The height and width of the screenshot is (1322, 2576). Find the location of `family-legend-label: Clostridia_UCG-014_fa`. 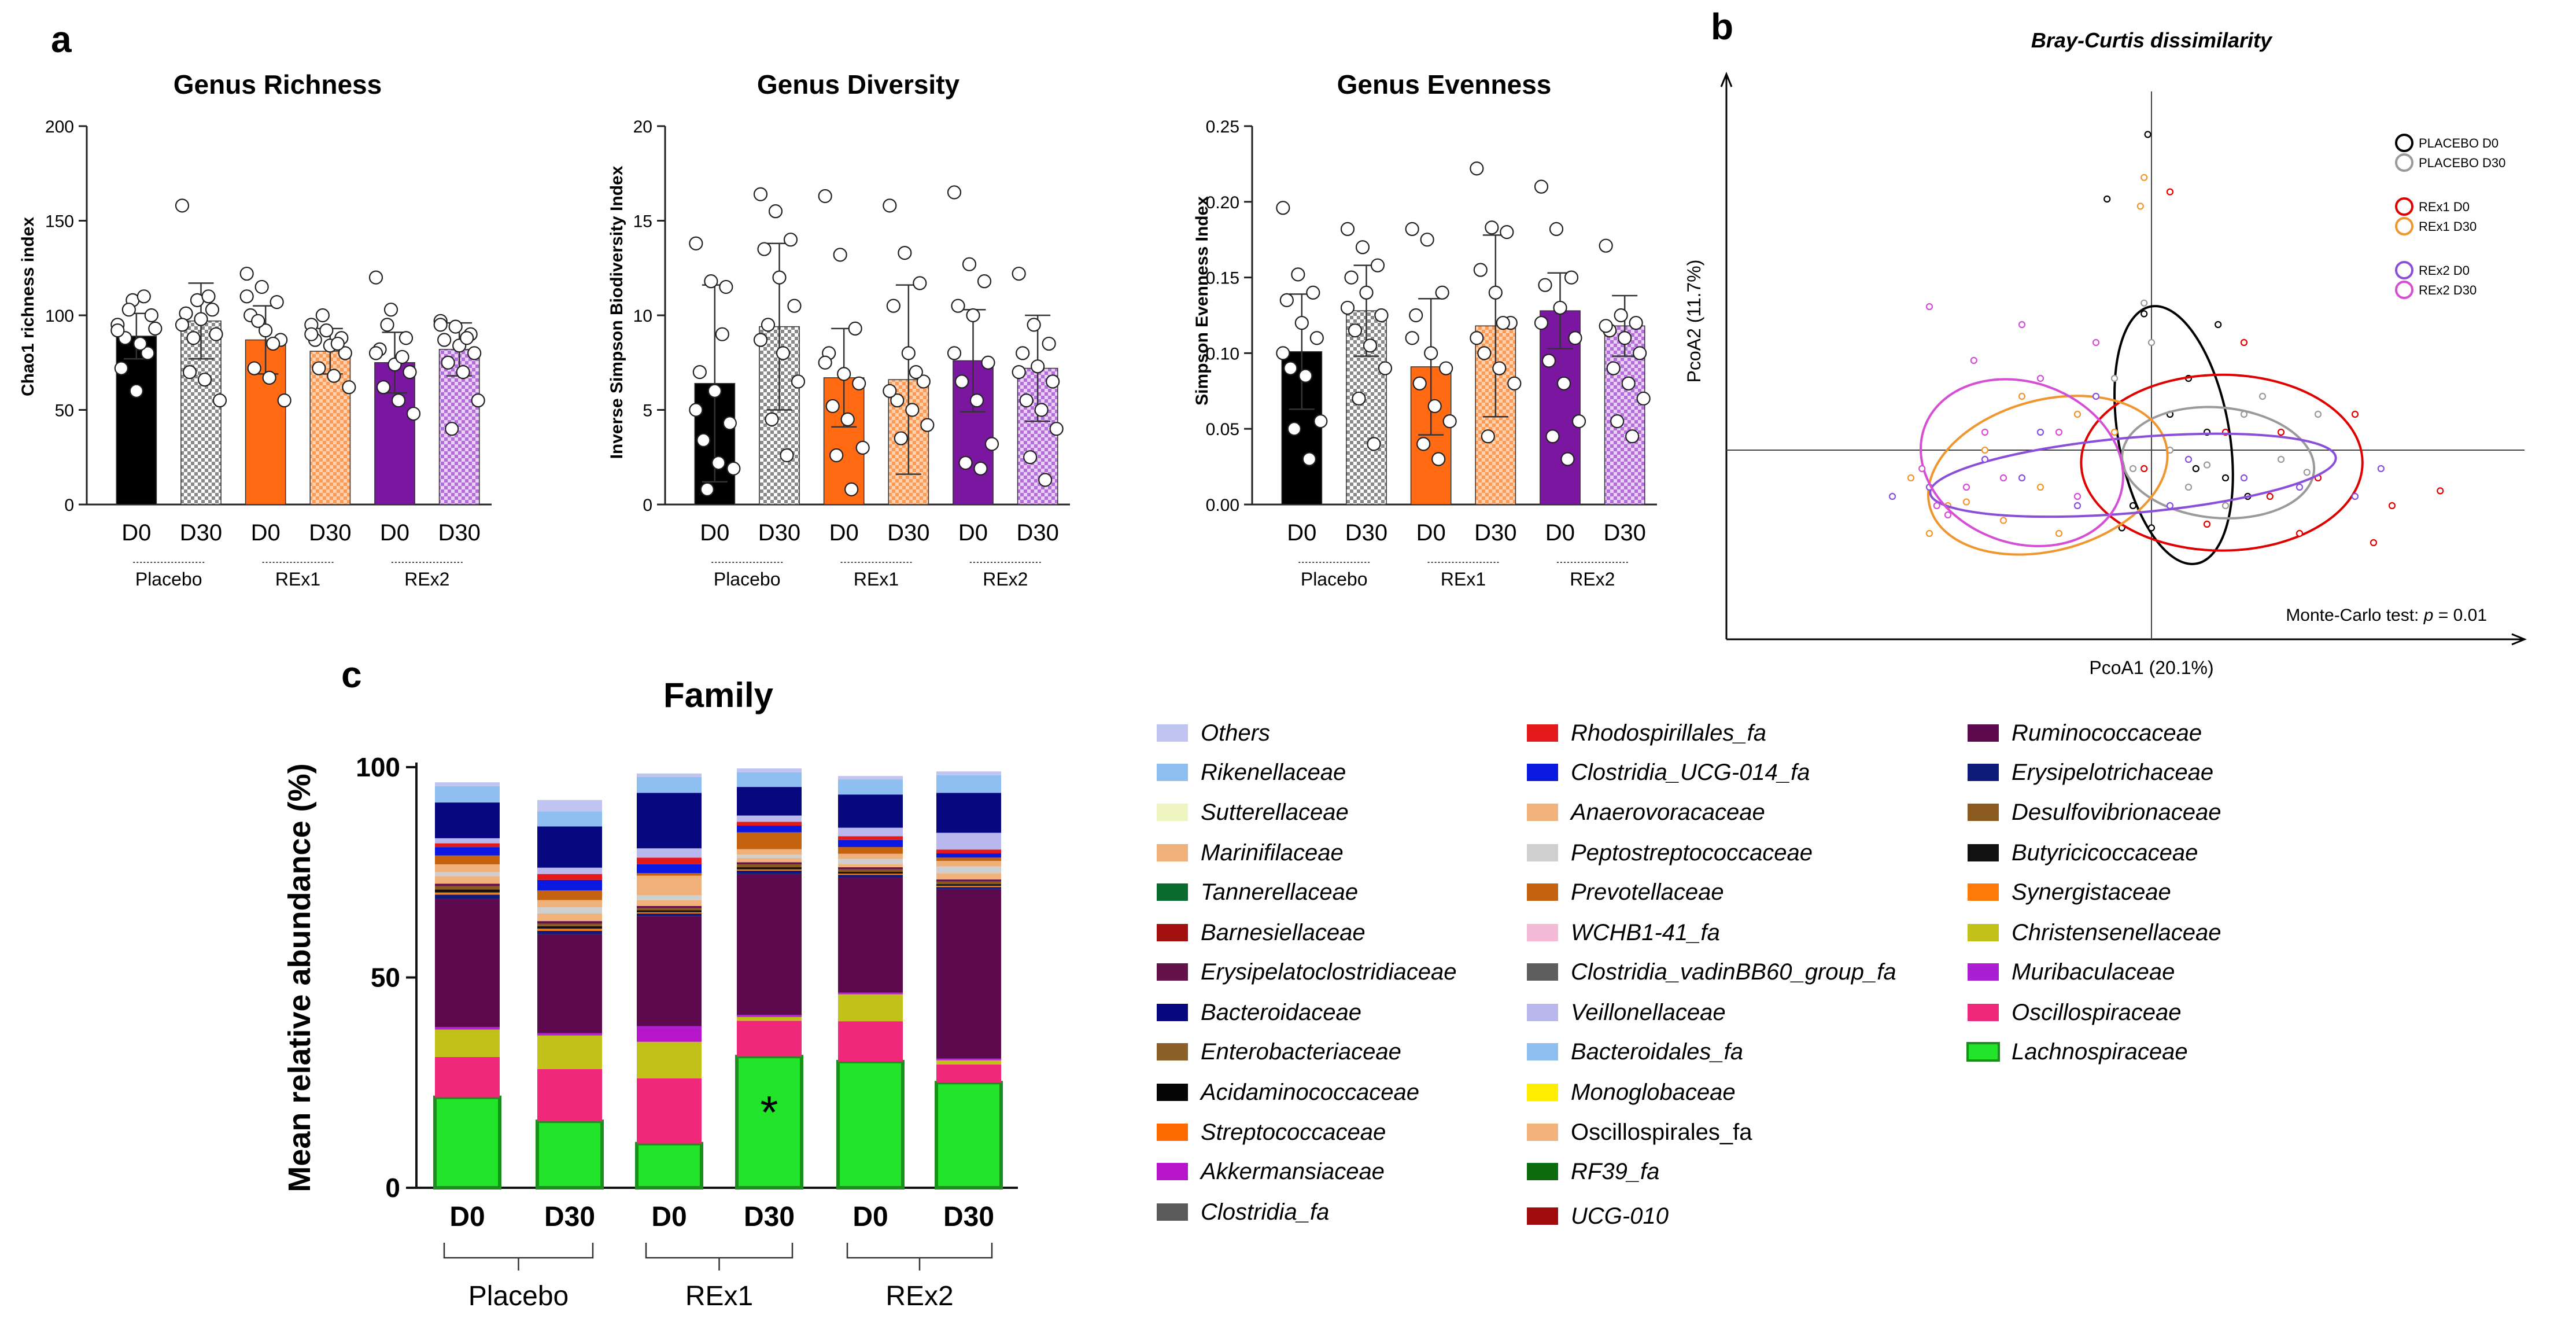

family-legend-label: Clostridia_UCG-014_fa is located at coordinates (1690, 772).